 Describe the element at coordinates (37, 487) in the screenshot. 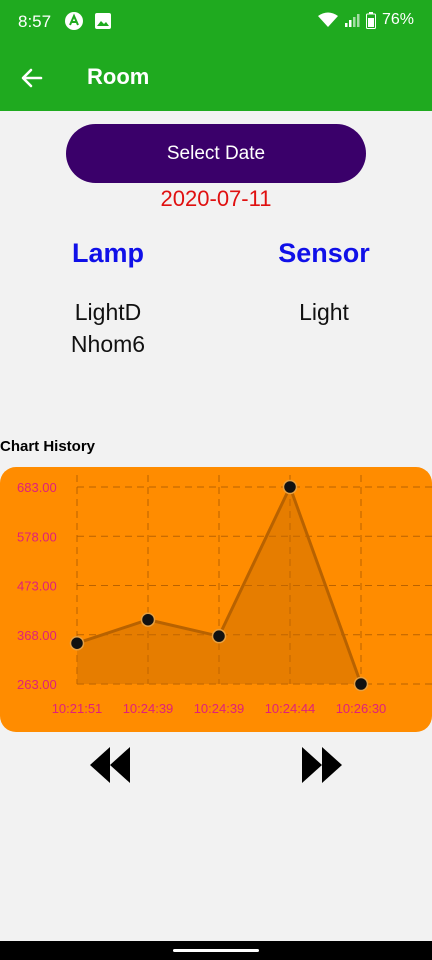

I see `y-tick-label: 683.00` at that location.